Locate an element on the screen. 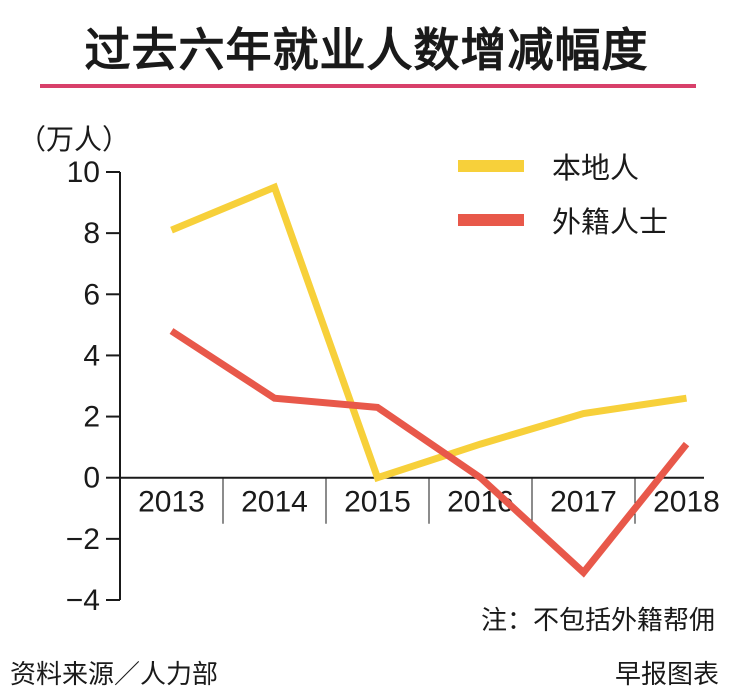  legend-item-foreign: 外籍人士 is located at coordinates (563, 220).